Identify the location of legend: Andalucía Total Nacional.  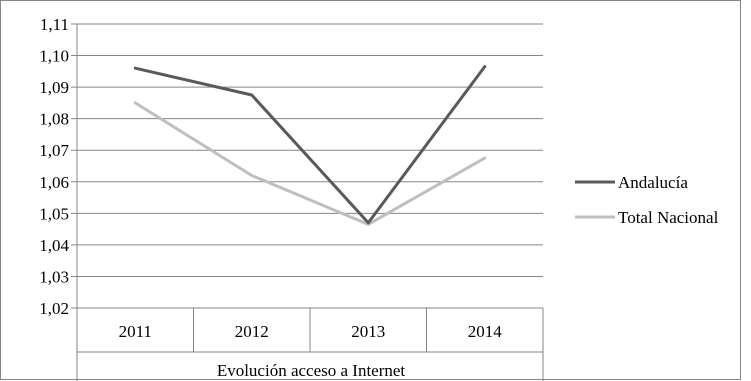
(647, 200).